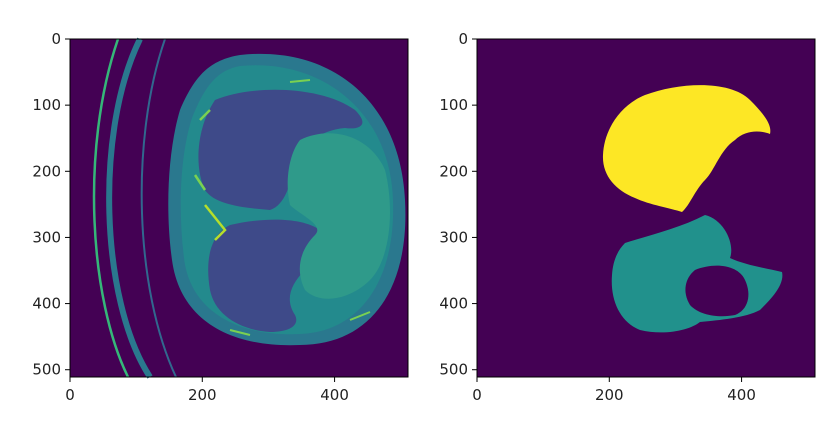 This screenshot has height=432, width=835. Describe the element at coordinates (686, 148) in the screenshot. I see `mask-label-yellow` at that location.